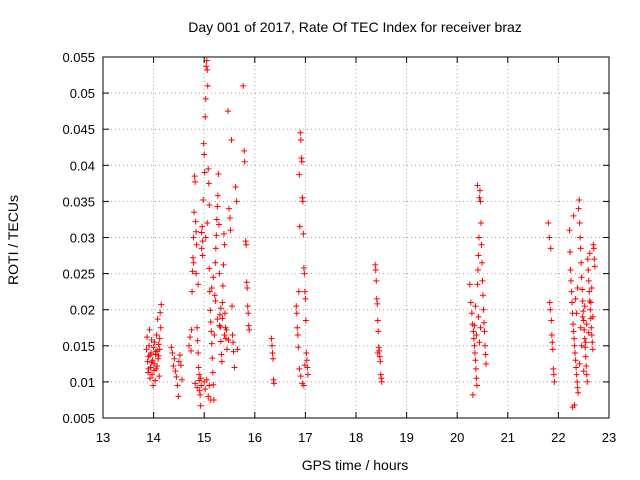  What do you see at coordinates (13, 240) in the screenshot?
I see `y-axis-label: ROTI / TECUs` at bounding box center [13, 240].